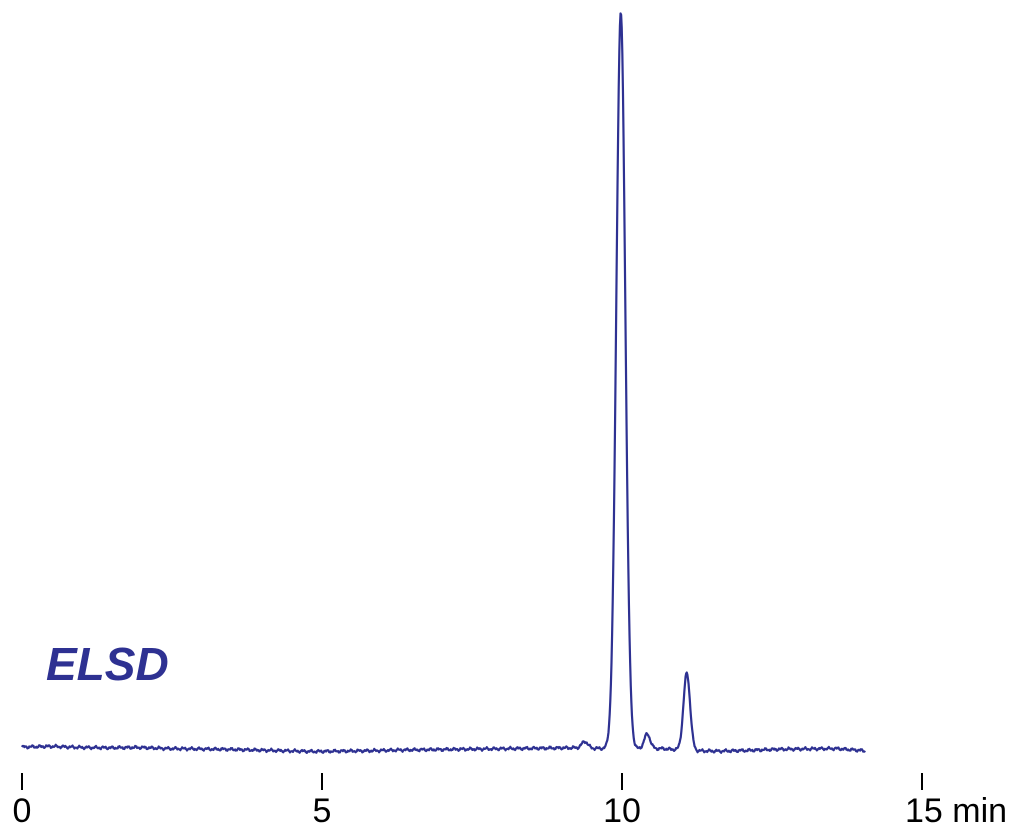 The height and width of the screenshot is (825, 1010). Describe the element at coordinates (322, 808) in the screenshot. I see `x-tick-label-1: 5` at that location.